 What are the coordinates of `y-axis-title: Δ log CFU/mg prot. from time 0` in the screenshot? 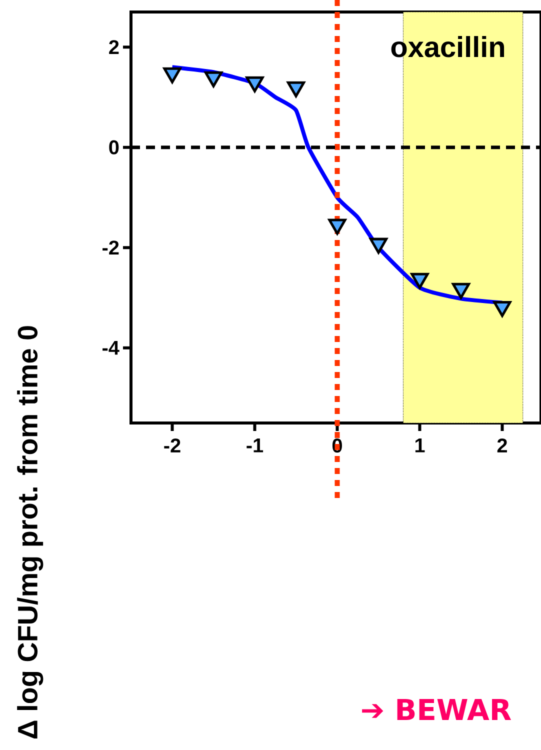 It's located at (30, 532).